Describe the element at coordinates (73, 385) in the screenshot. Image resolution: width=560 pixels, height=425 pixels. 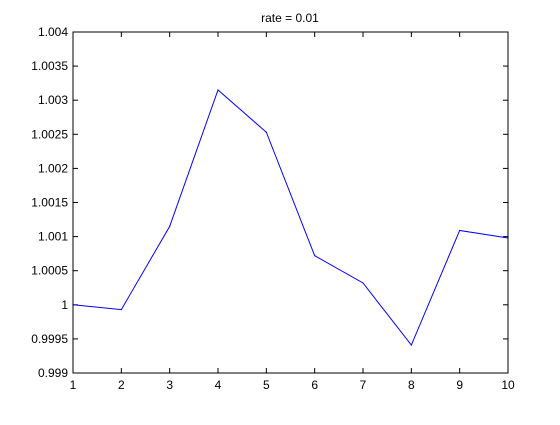
I see `x-tick-label: 1` at that location.